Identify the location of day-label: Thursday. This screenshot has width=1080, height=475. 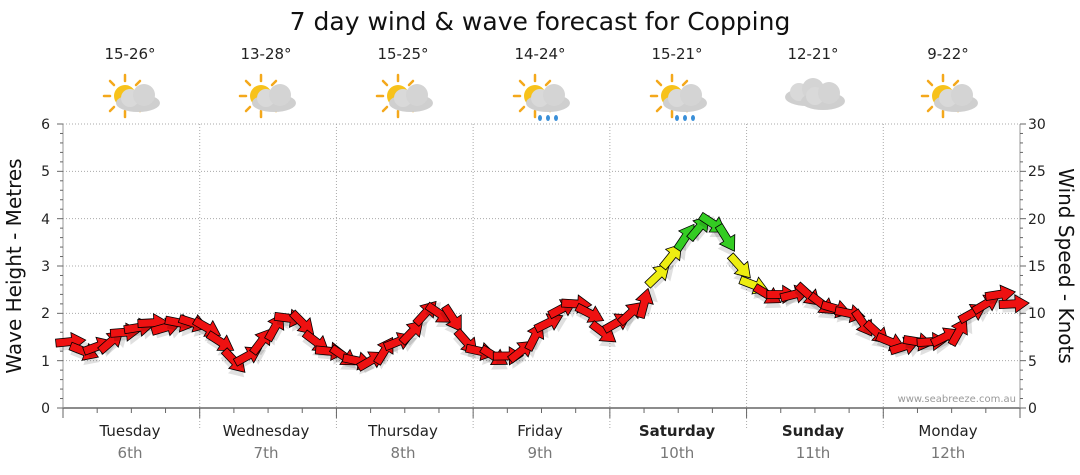
(402, 431).